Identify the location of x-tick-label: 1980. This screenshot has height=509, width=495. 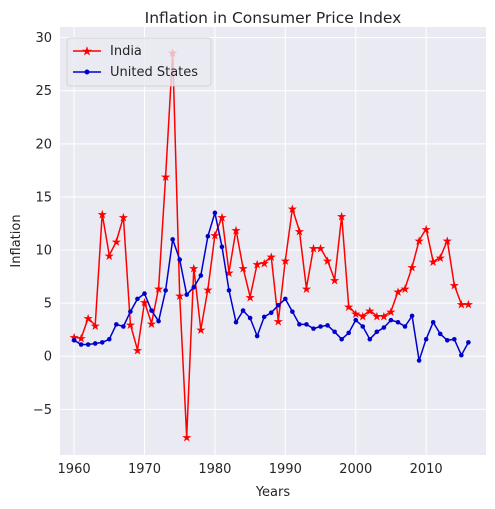
(214, 469).